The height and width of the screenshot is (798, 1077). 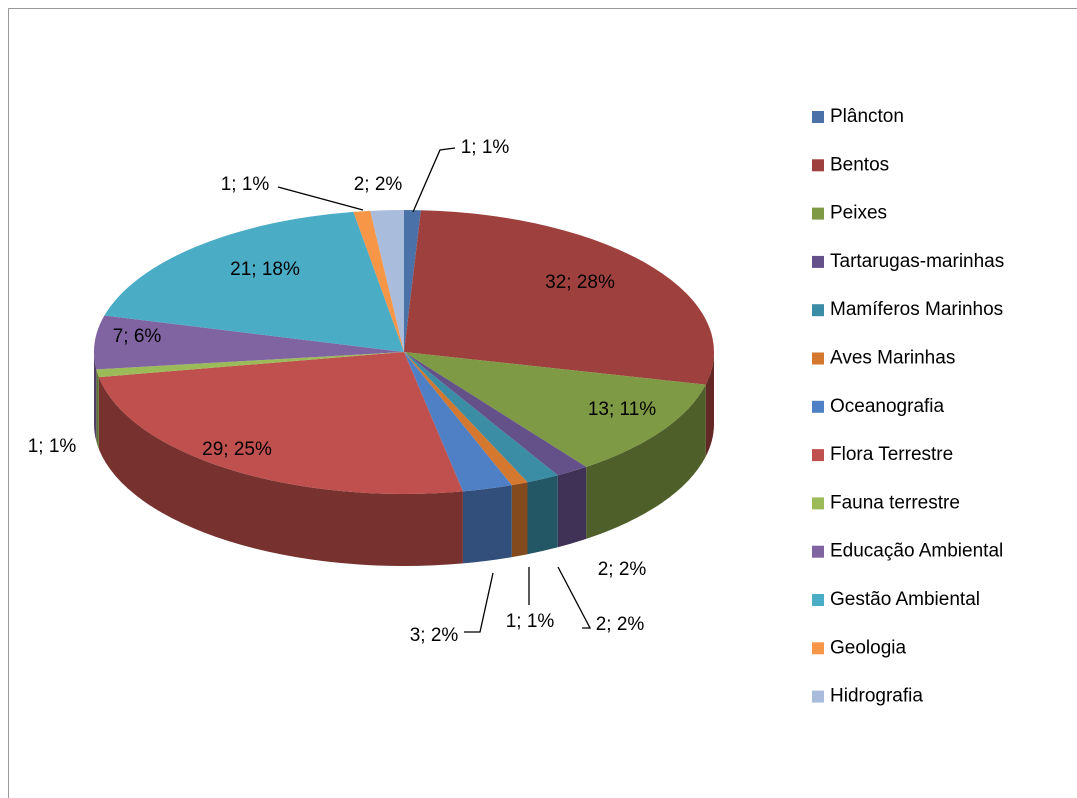 I want to click on legend-label: Fauna terrestre, so click(x=895, y=502).